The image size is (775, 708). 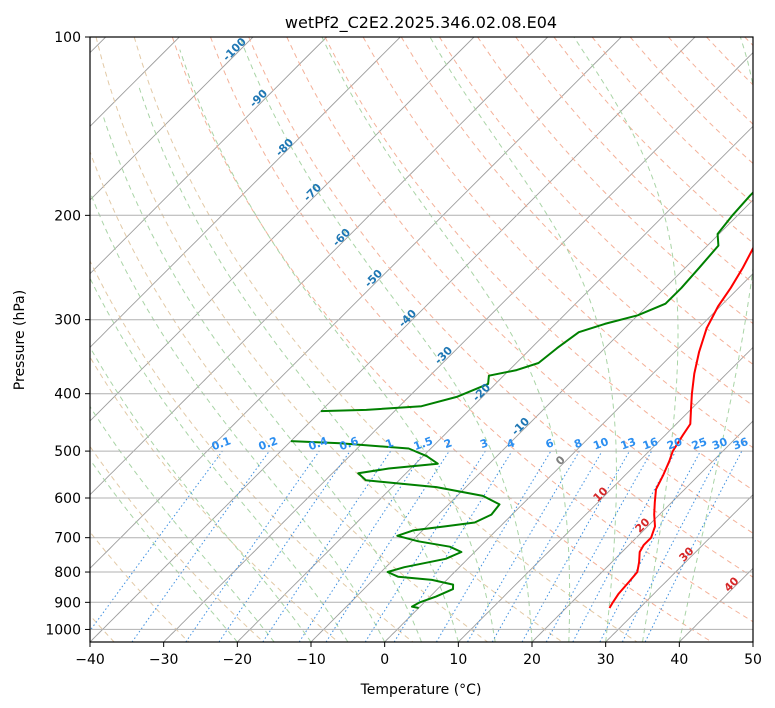 I want to click on x-tick-label: 20, so click(x=532, y=660).